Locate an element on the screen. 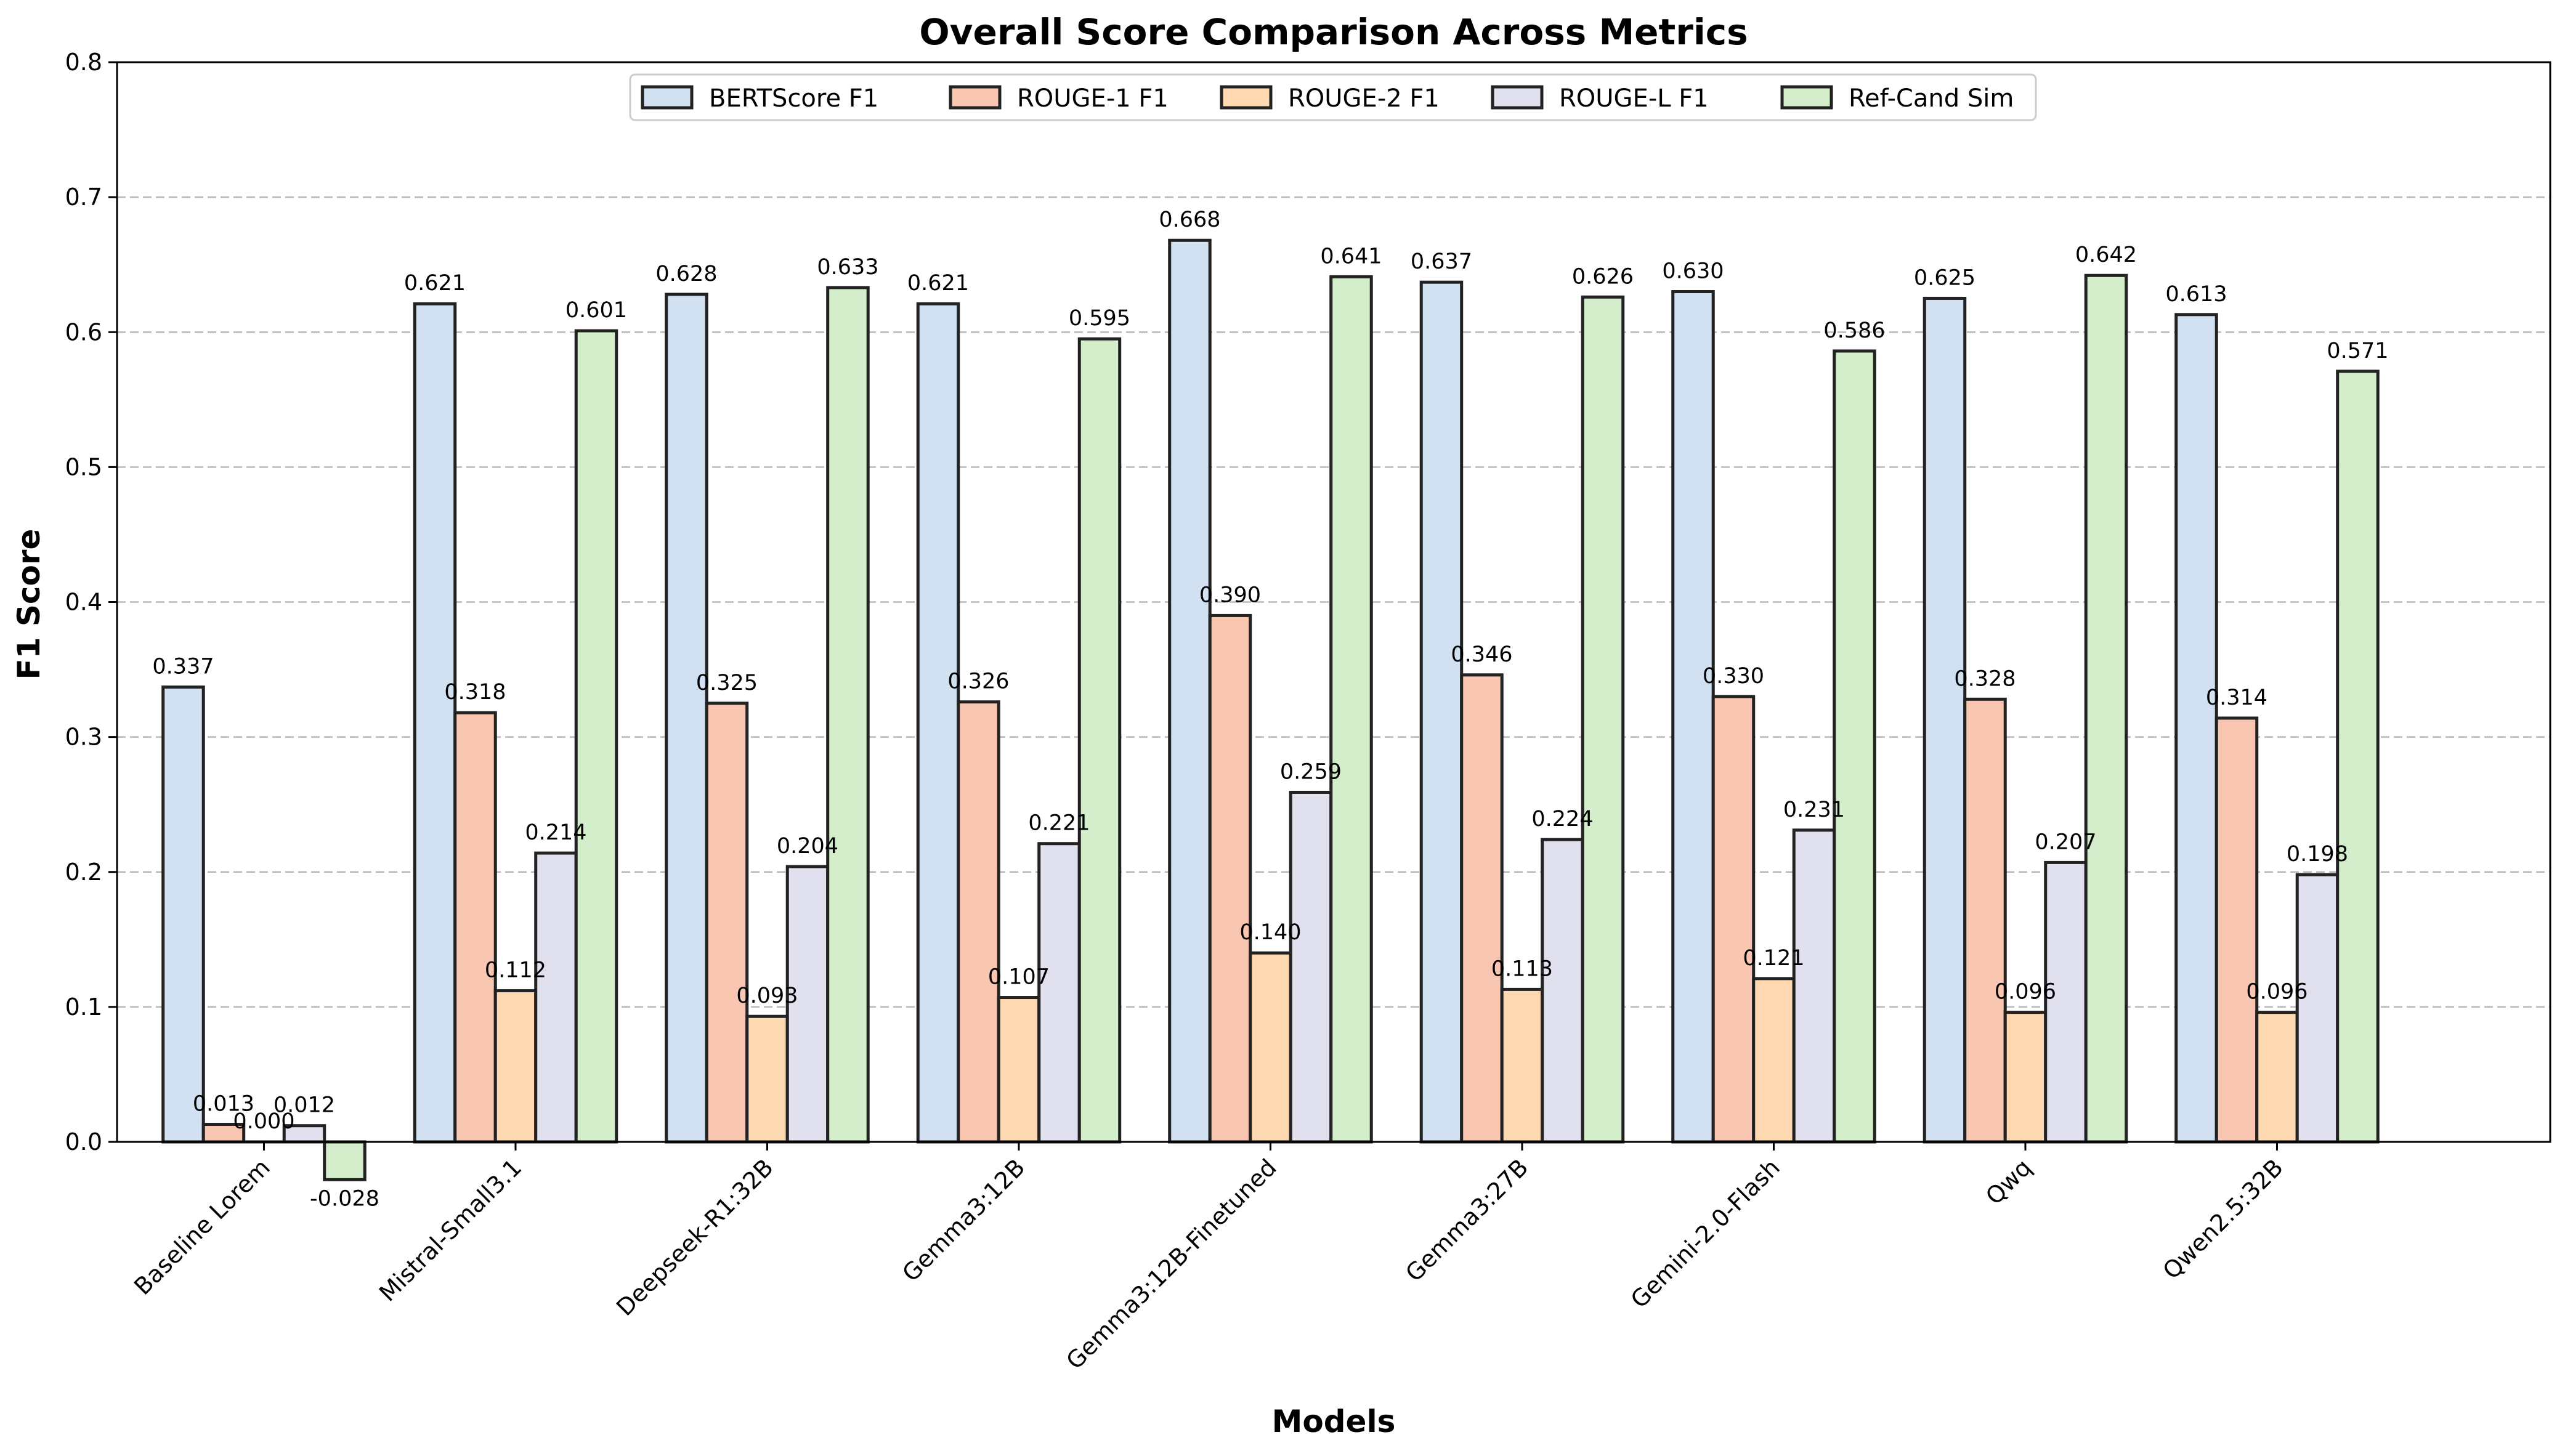 This screenshot has height=1456, width=2565. x-tick-label-8: Qwen2.5:32B is located at coordinates (2223, 1219).